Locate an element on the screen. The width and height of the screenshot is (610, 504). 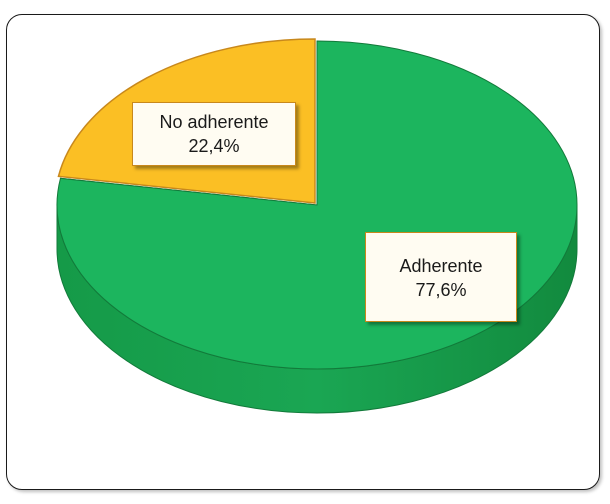
data-label-adherente-category: Adherente is located at coordinates (441, 266).